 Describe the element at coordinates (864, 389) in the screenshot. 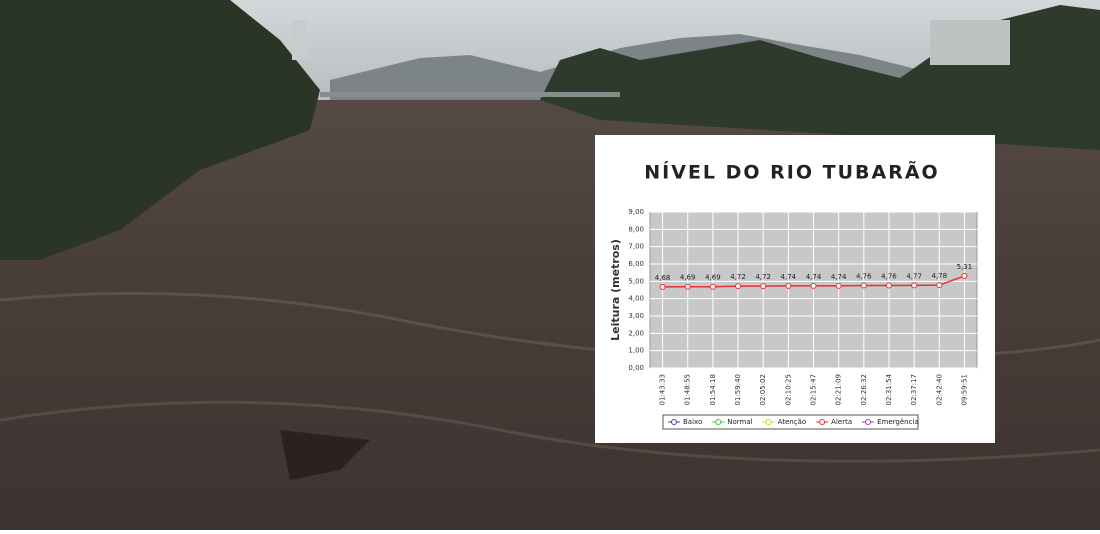

I see `x-tick-label: 02:26:32` at that location.